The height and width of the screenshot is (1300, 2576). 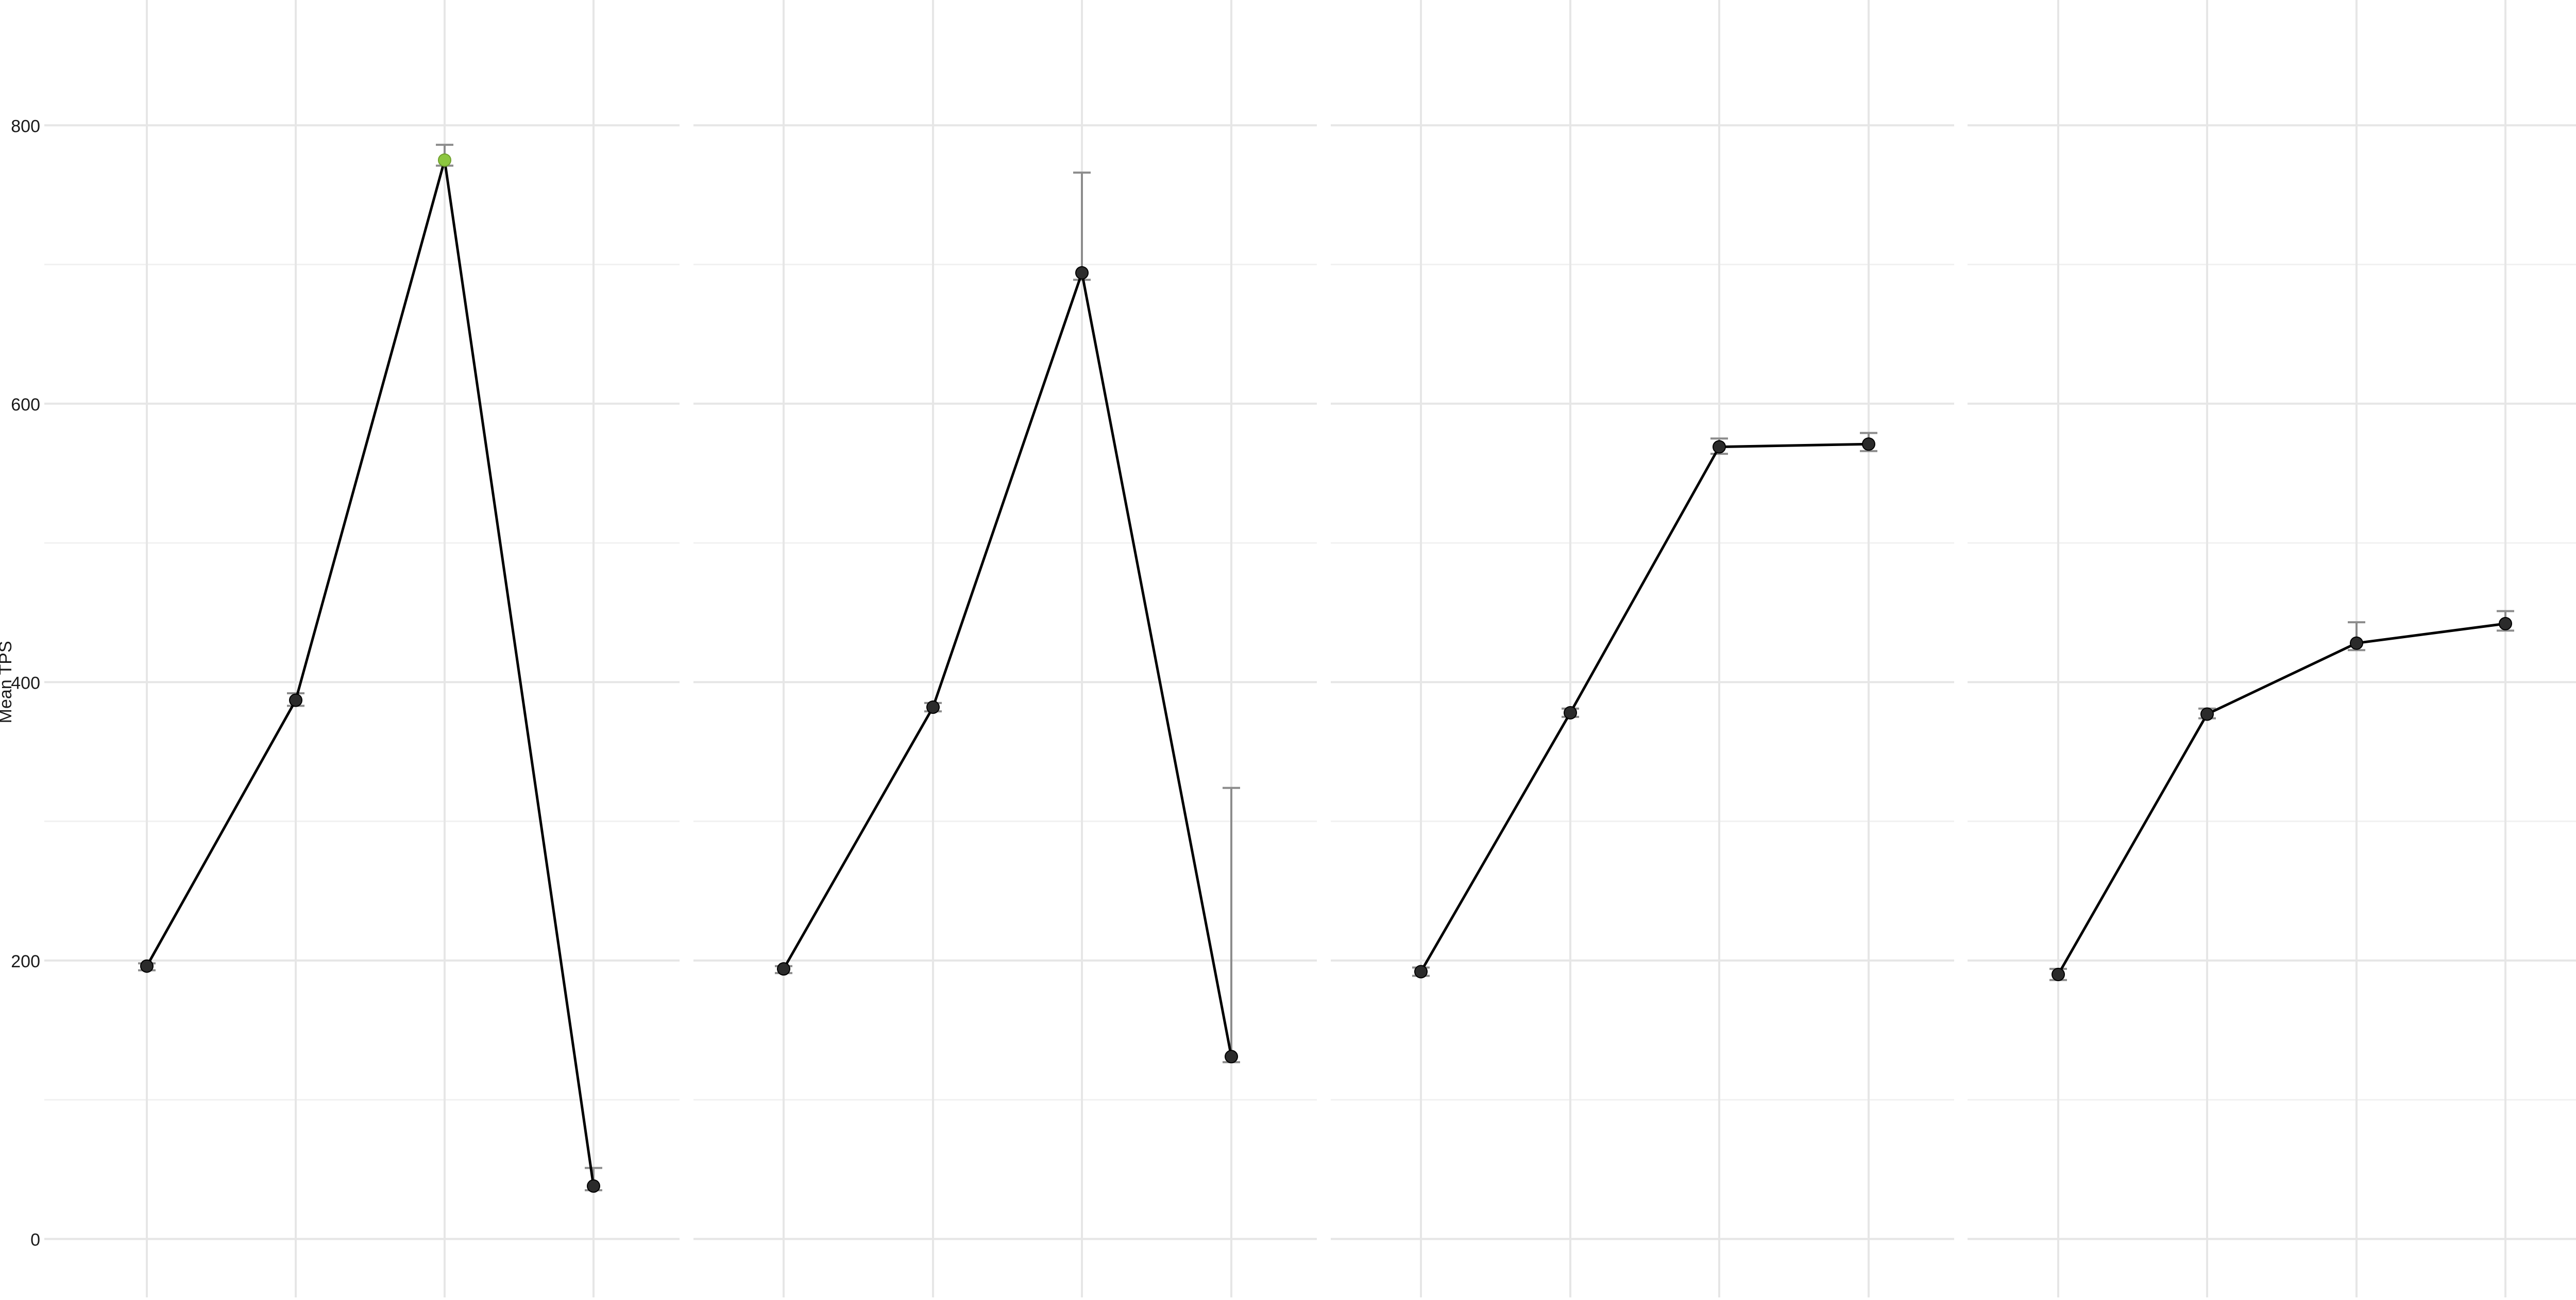 I want to click on y-tick-label: 400, so click(x=25, y=683).